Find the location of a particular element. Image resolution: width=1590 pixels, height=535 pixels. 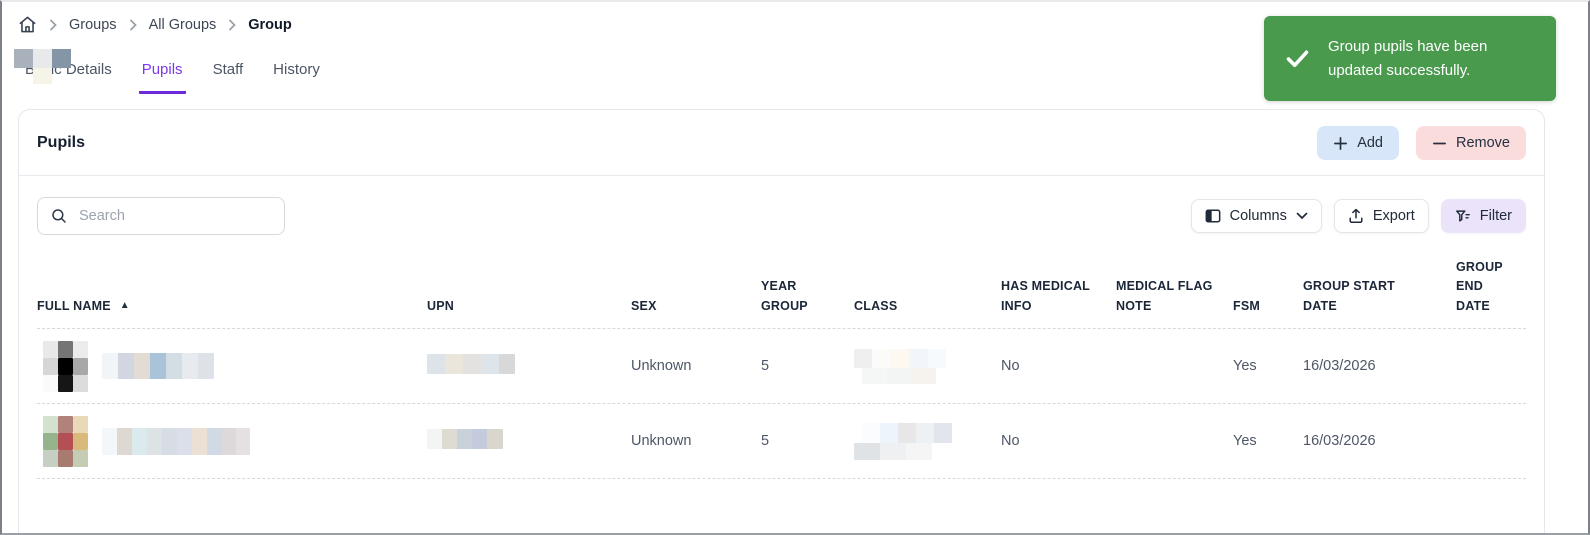

columns-icon is located at coordinates (1213, 216).